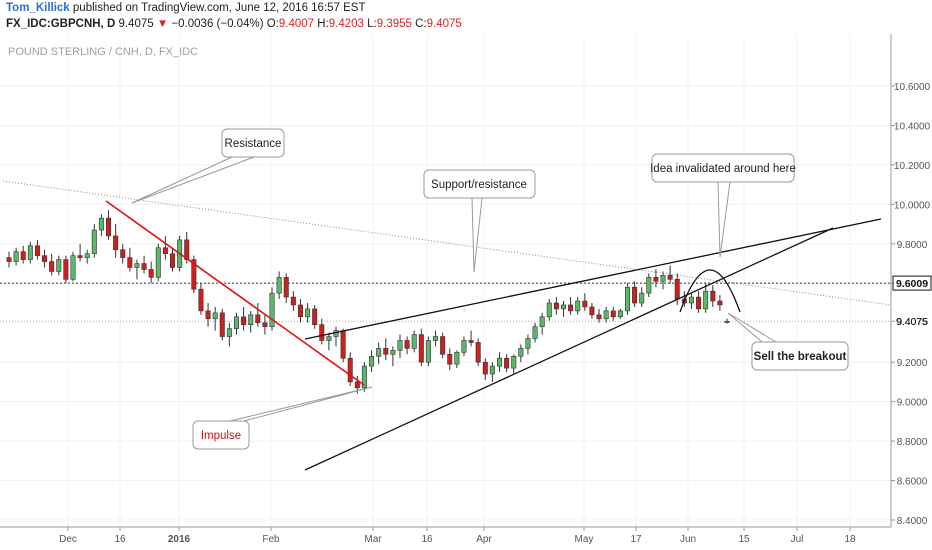 The width and height of the screenshot is (932, 550). Describe the element at coordinates (271, 539) in the screenshot. I see `x-tick-label: Feb` at that location.